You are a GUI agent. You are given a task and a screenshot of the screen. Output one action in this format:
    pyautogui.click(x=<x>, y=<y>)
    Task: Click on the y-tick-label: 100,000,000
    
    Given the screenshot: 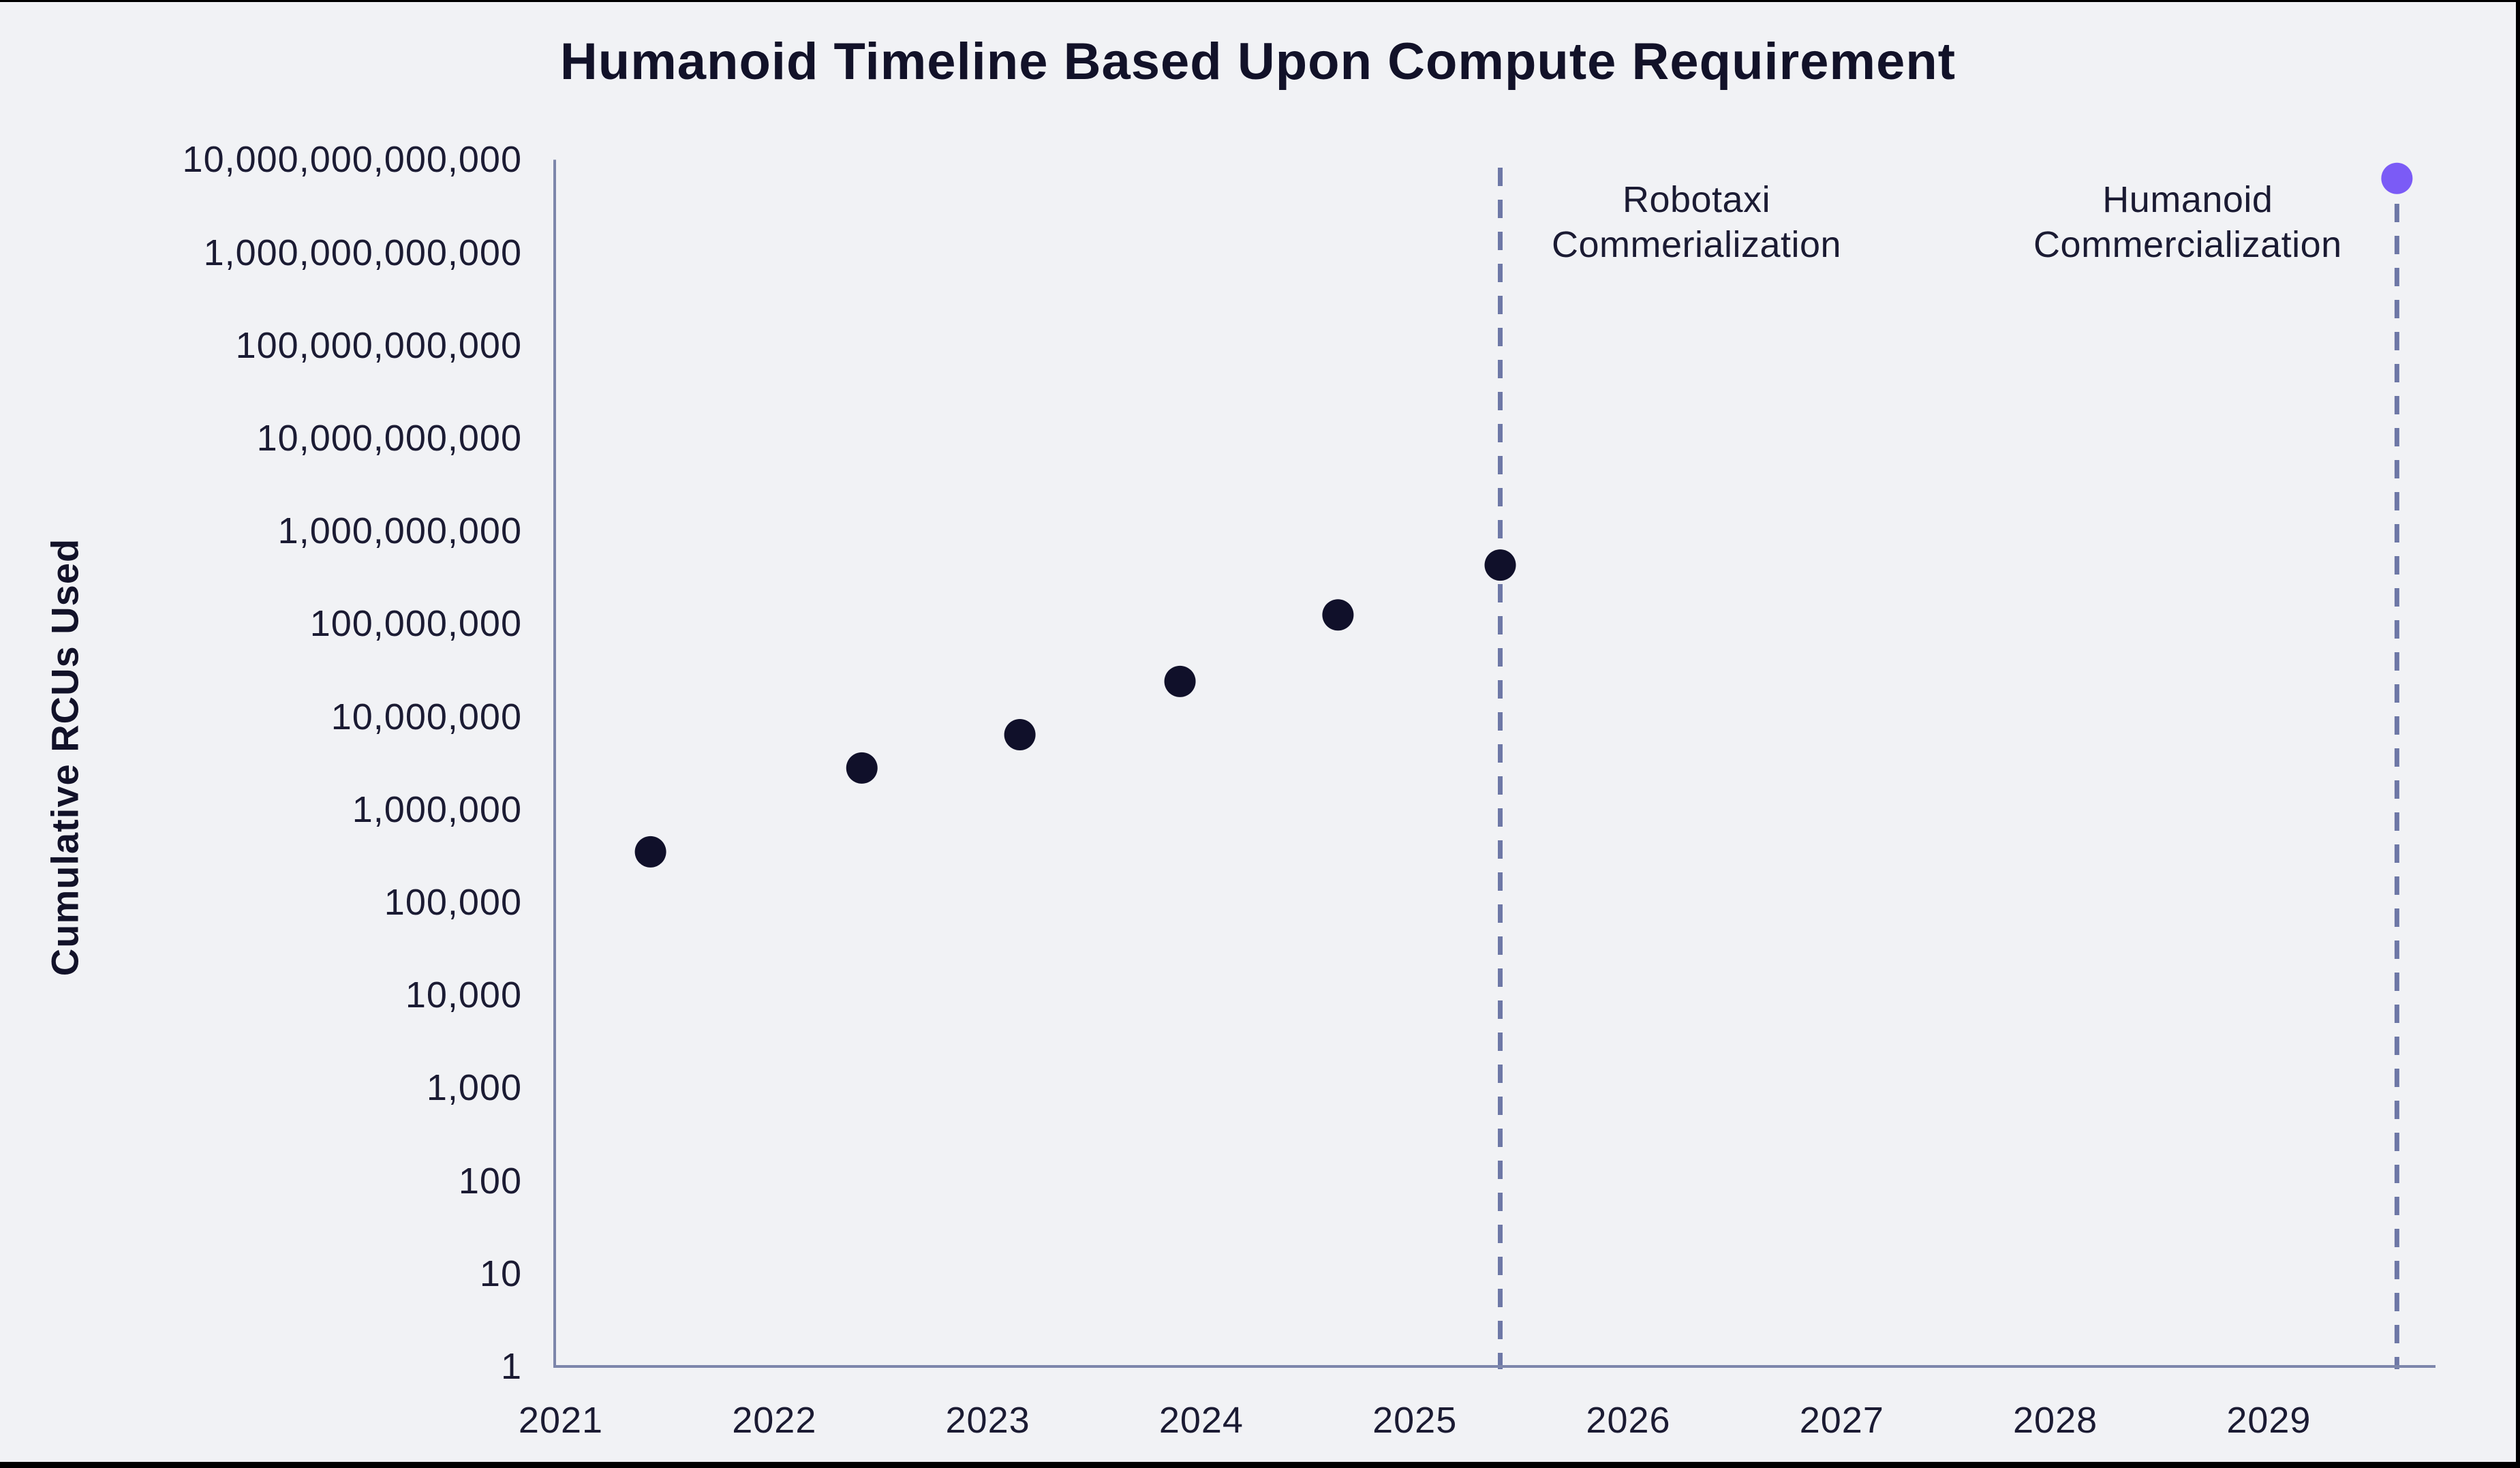 What is the action you would take?
    pyautogui.click(x=415, y=624)
    